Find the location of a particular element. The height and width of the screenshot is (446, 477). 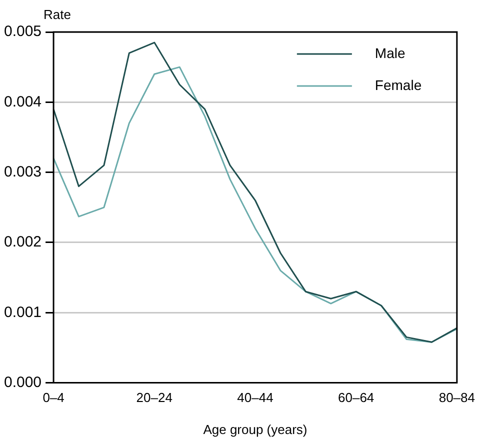

legend-label: Male is located at coordinates (390, 52).